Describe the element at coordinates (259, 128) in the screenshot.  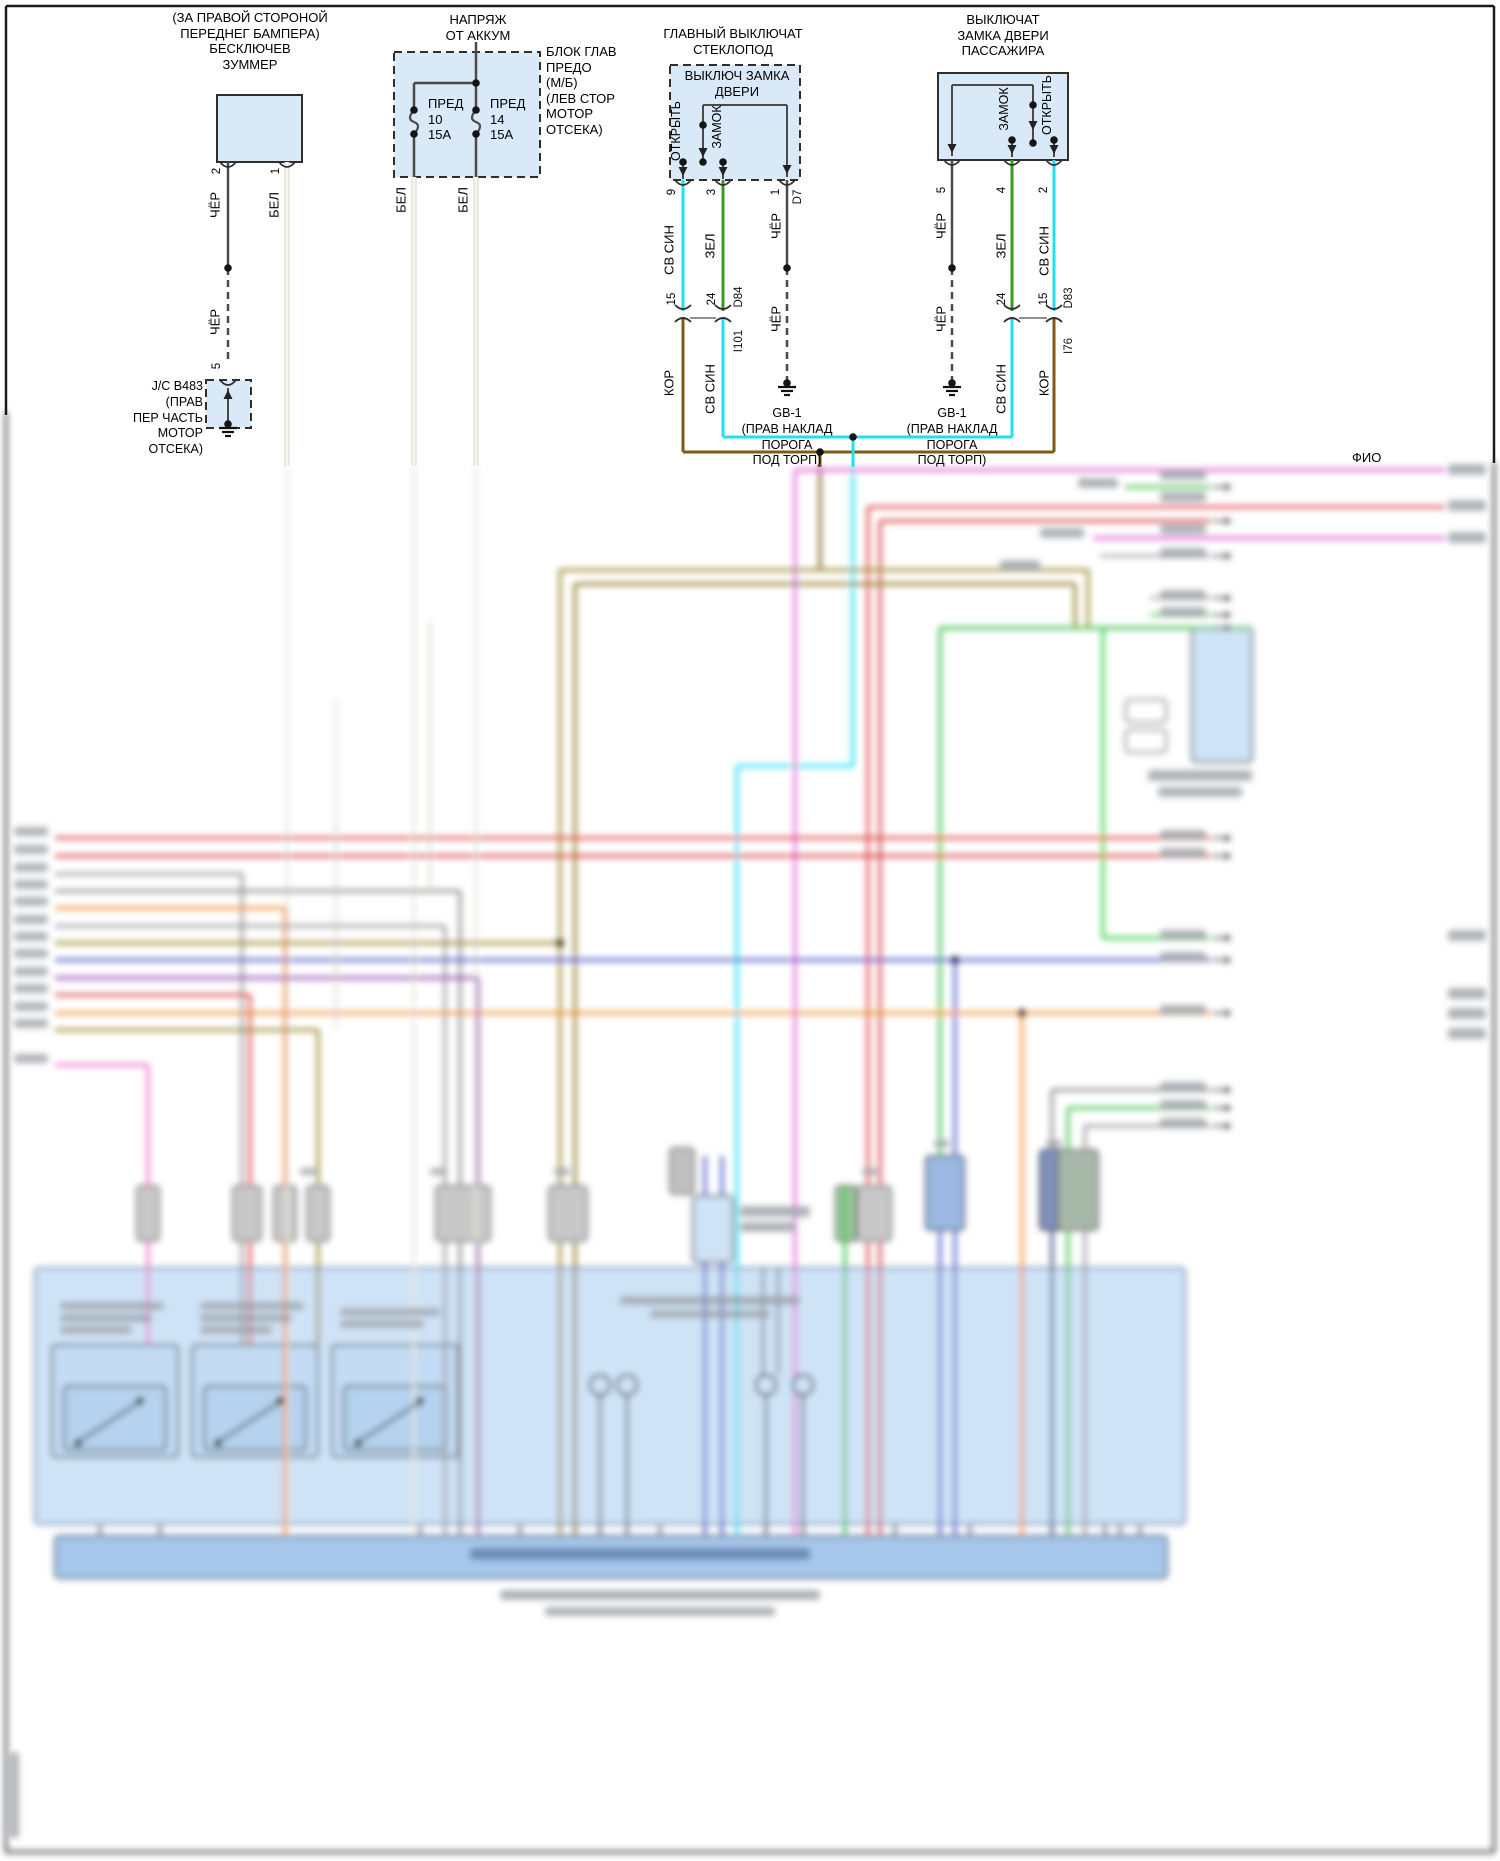
I see `buzzer-box` at that location.